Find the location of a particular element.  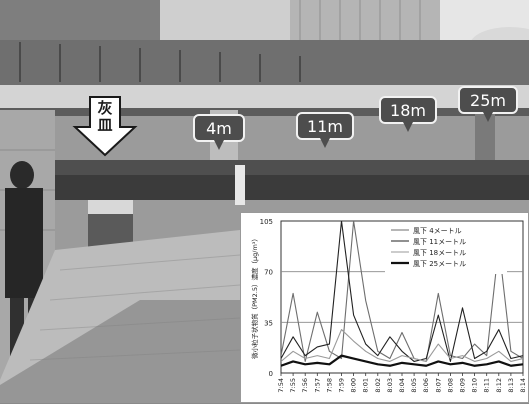

x-tick-label: 8:01 is located at coordinates (366, 385).